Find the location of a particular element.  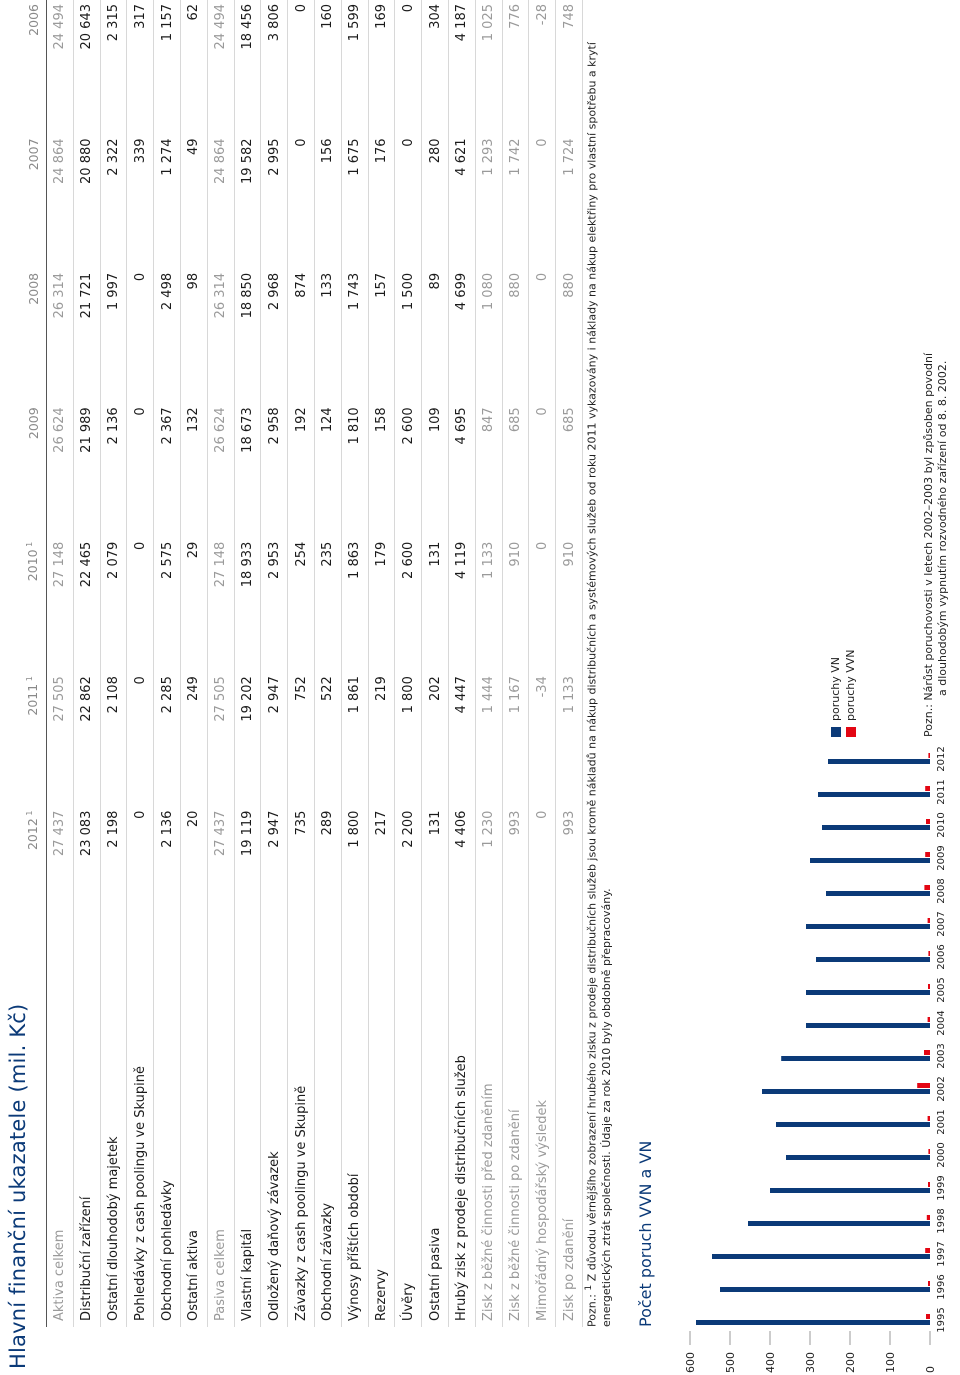

row-value: 22 465 is located at coordinates (87, 605).